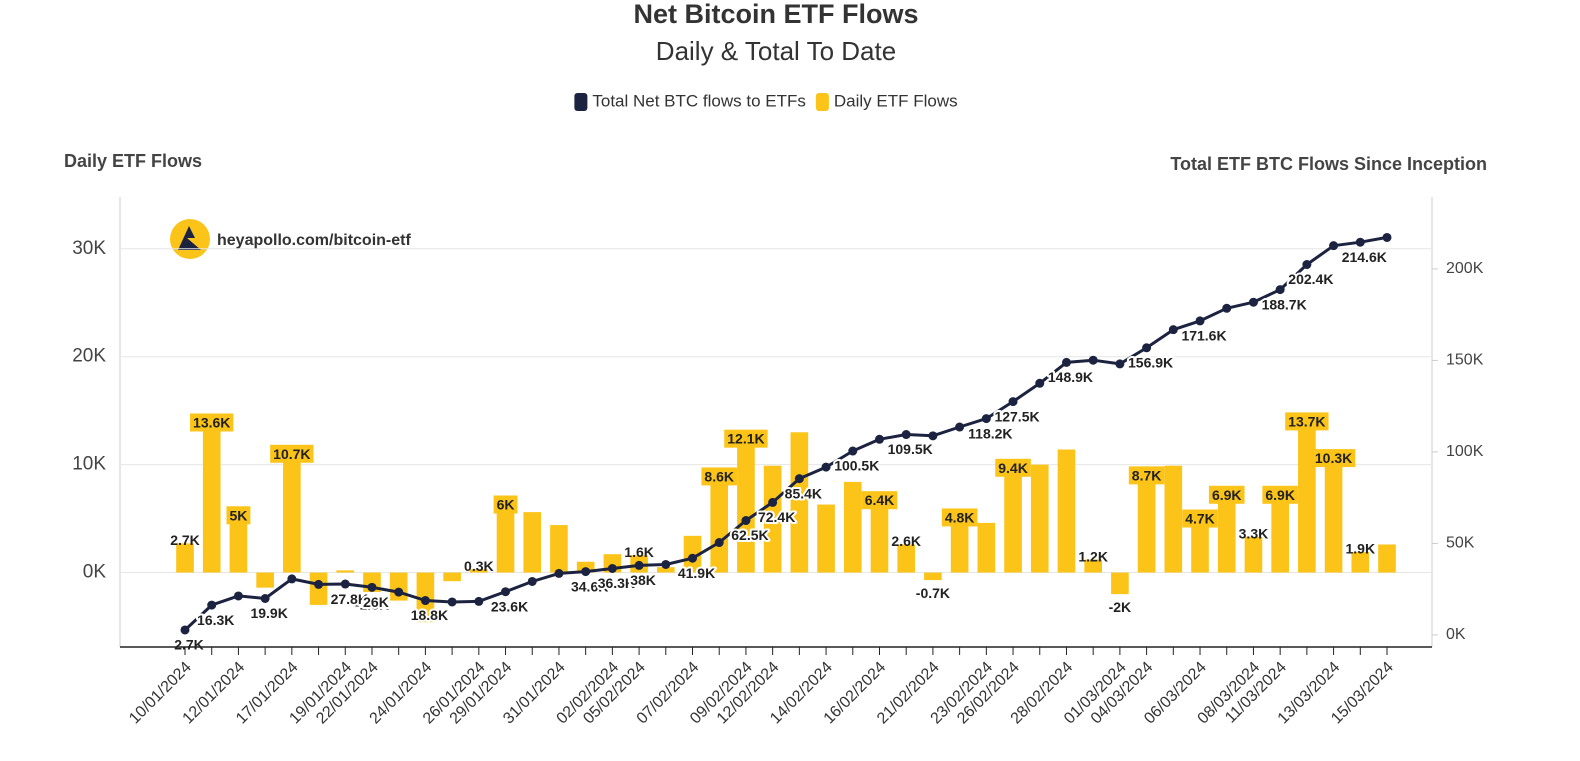 This screenshot has width=1580, height=761. What do you see at coordinates (185, 540) in the screenshot?
I see `bar-data-label: 2.7K` at bounding box center [185, 540].